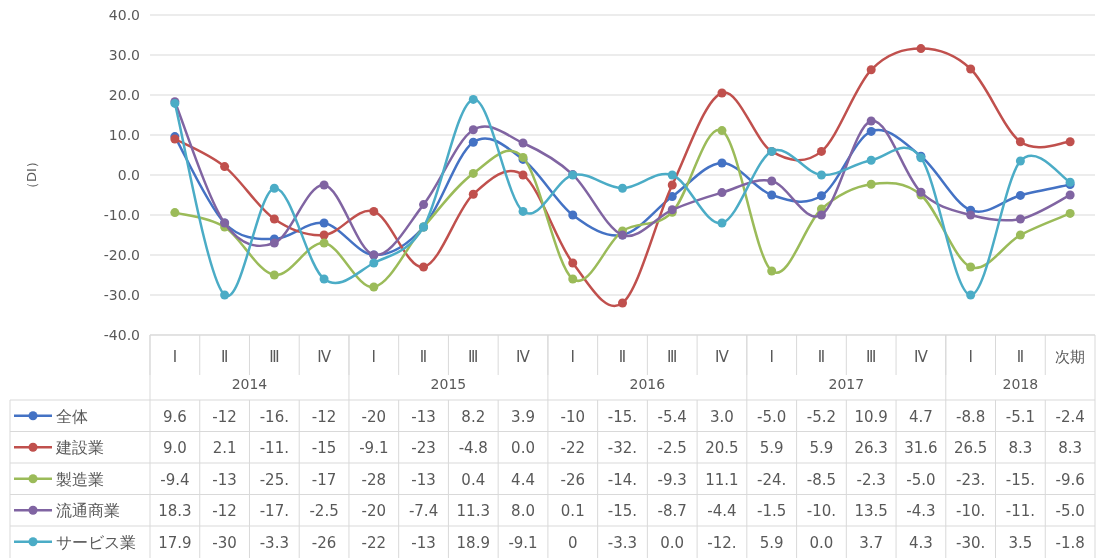  What do you see at coordinates (124, 95) in the screenshot?
I see `y-tick-label: 20.0` at bounding box center [124, 95].